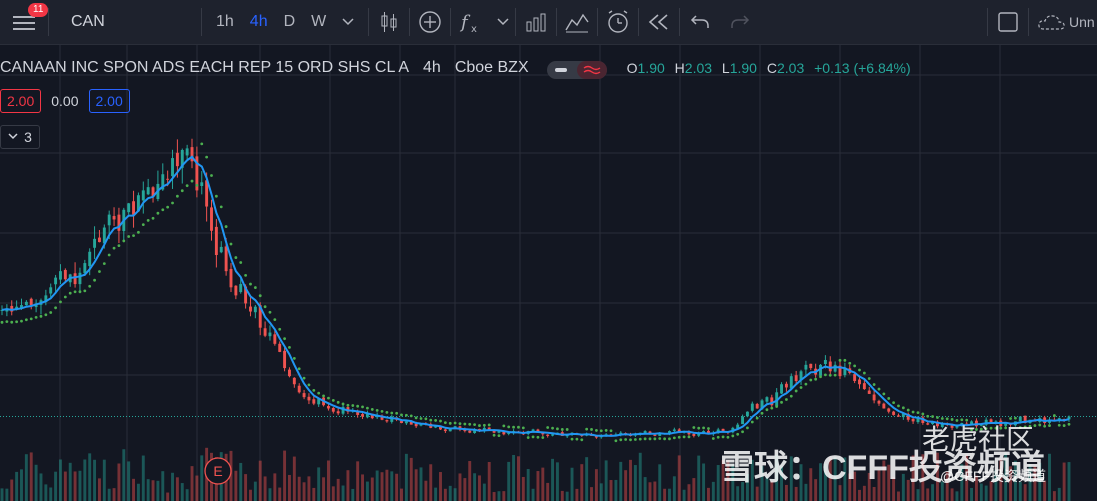  Describe the element at coordinates (109, 101) in the screenshot. I see `indicator-value-3: 2.00` at that location.